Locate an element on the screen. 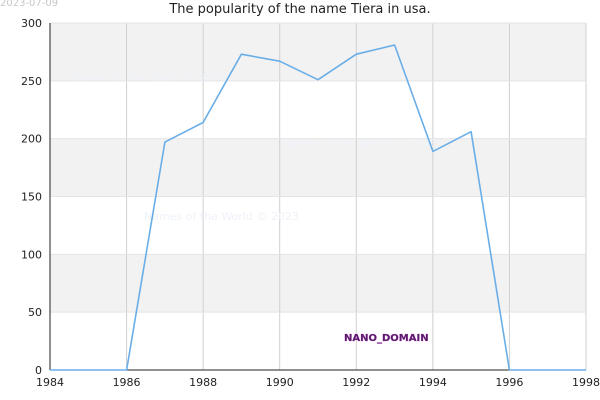  y-tick-label: 300 is located at coordinates (31, 23).